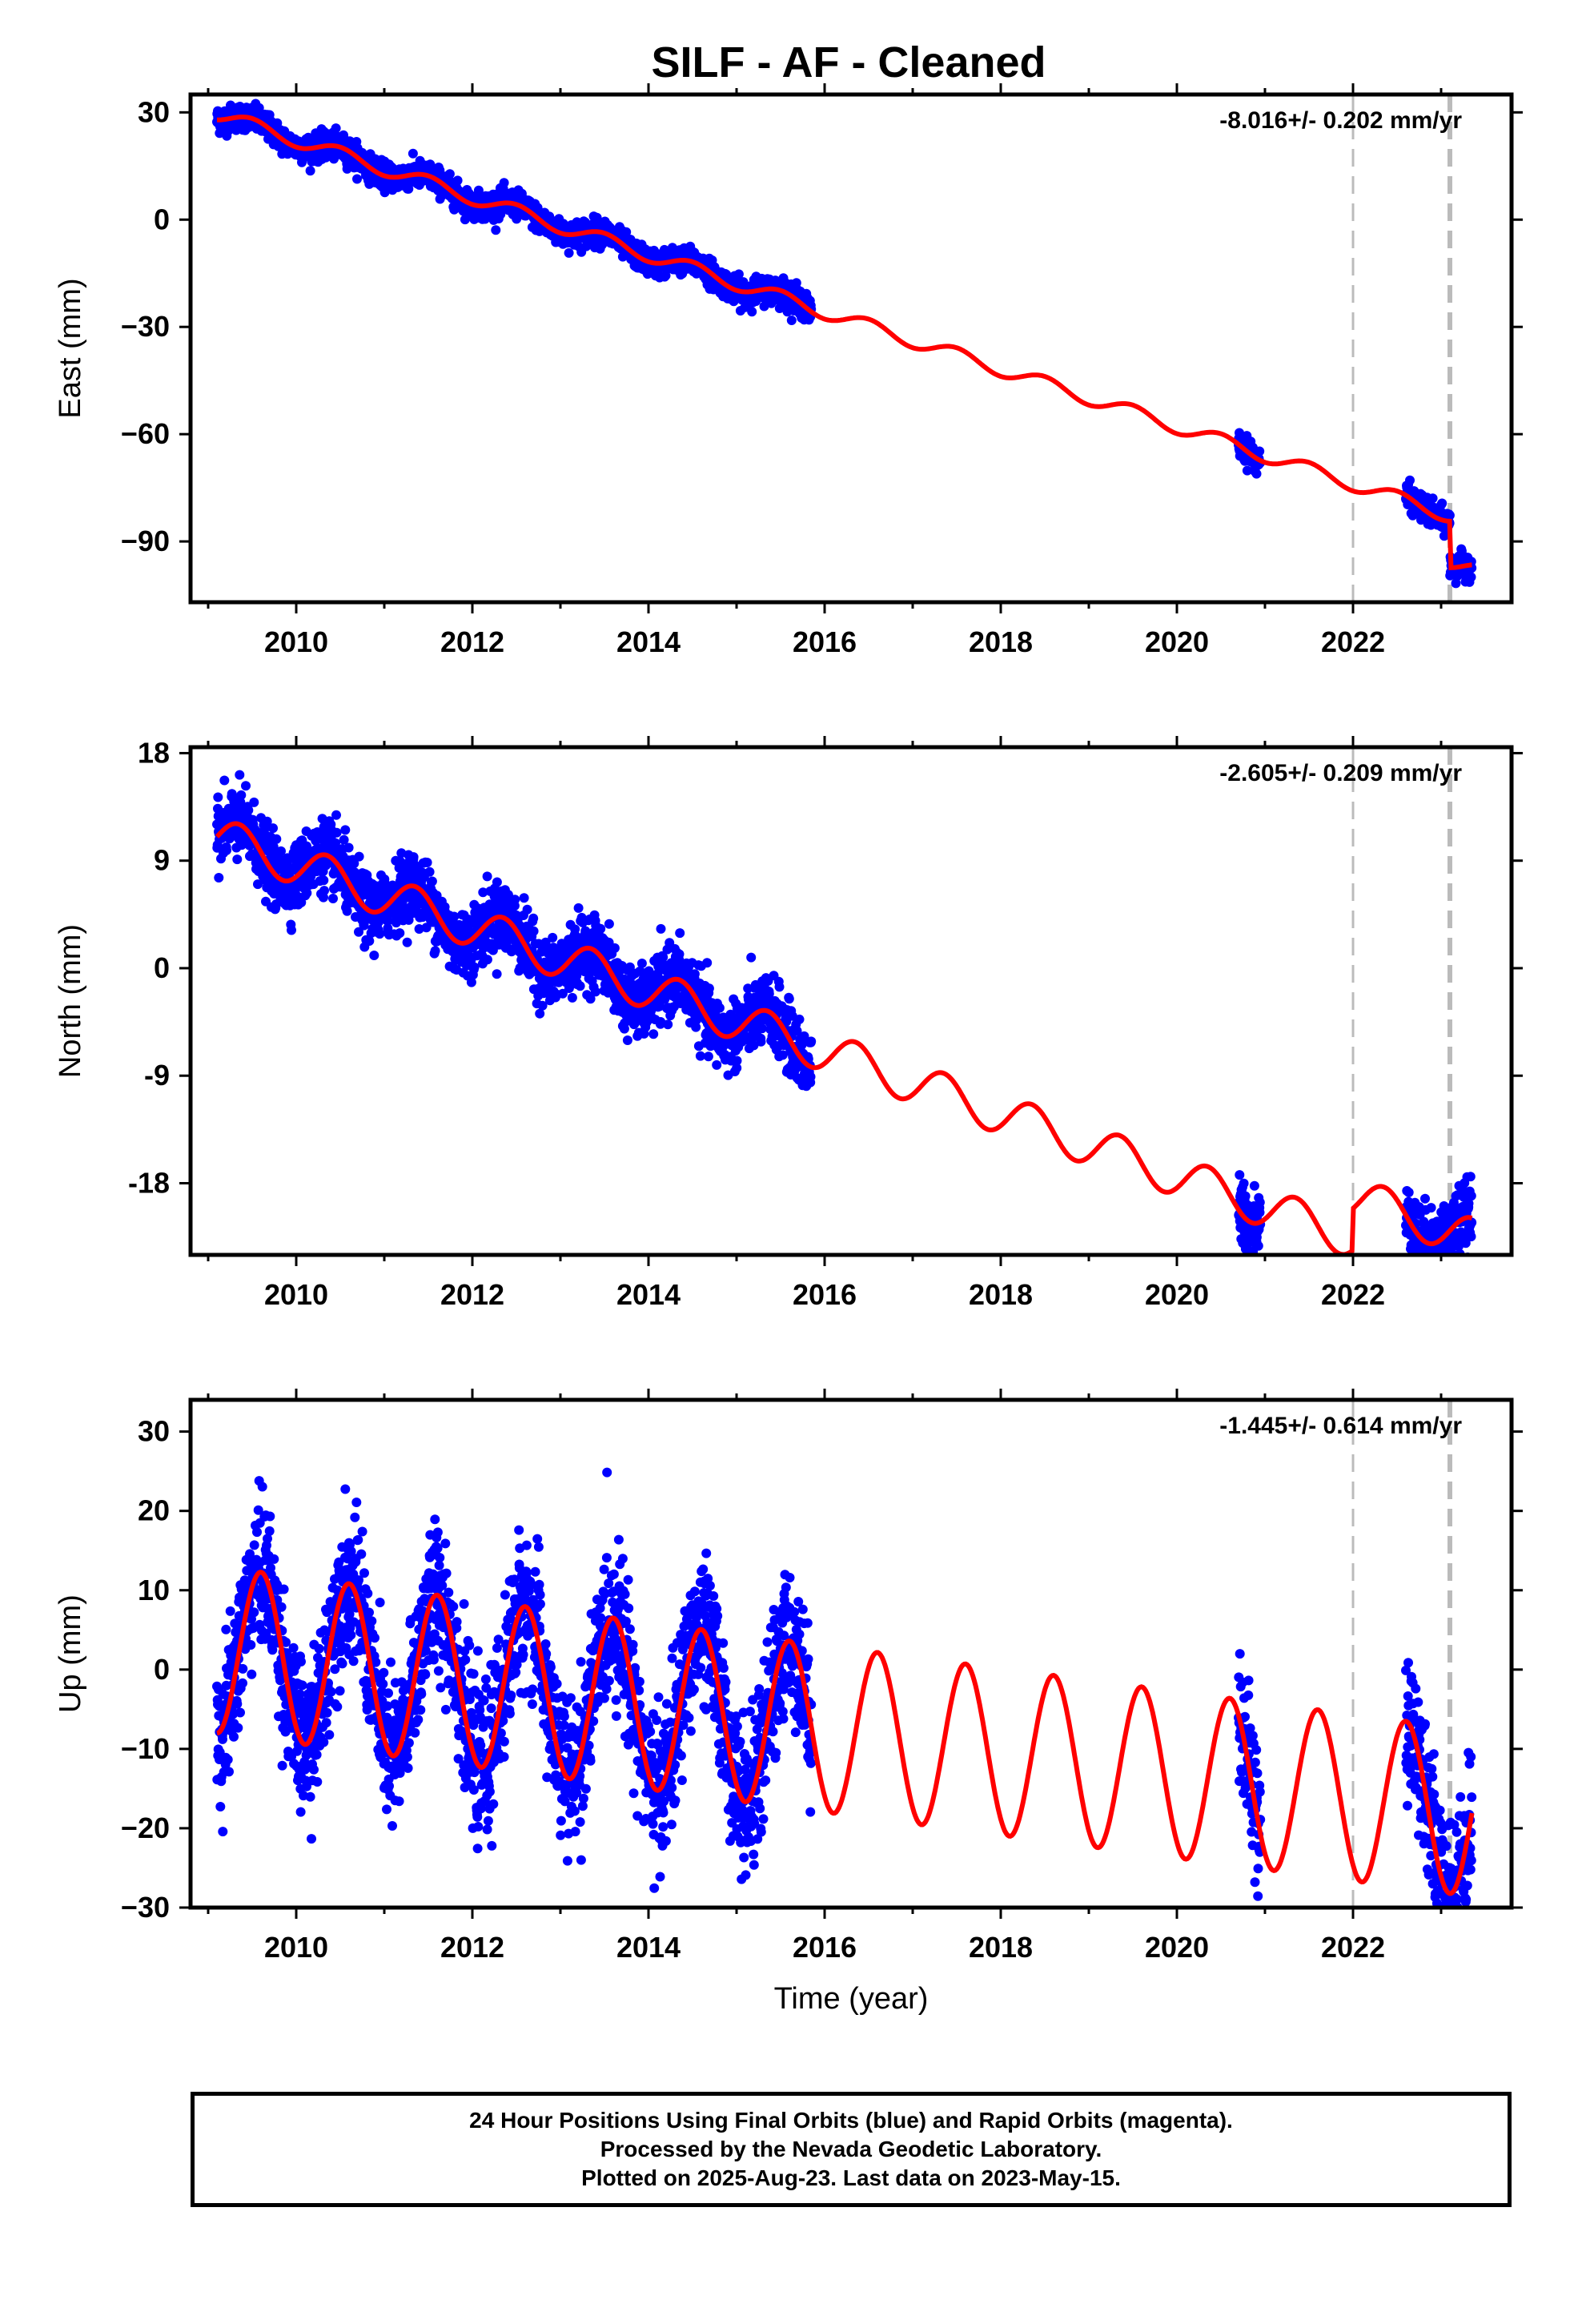 This screenshot has height=2324, width=1582. Describe the element at coordinates (825, 641) in the screenshot. I see `x-tick-label: 2016` at that location.